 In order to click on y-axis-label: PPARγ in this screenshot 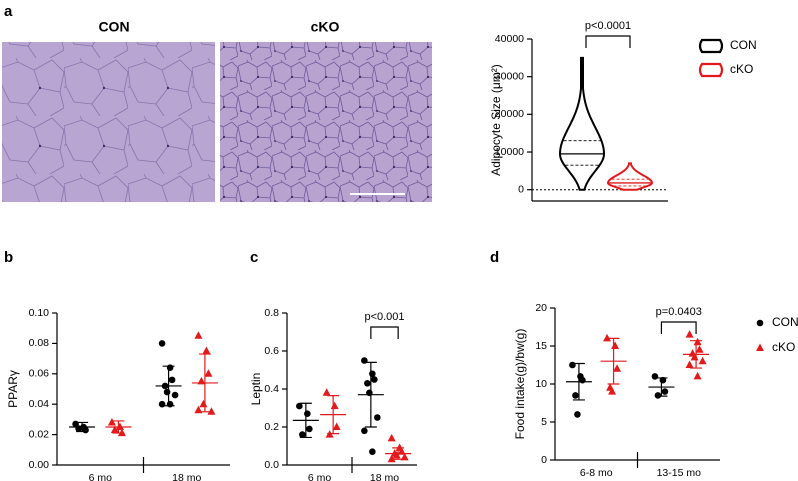, I will do `click(13, 389)`.